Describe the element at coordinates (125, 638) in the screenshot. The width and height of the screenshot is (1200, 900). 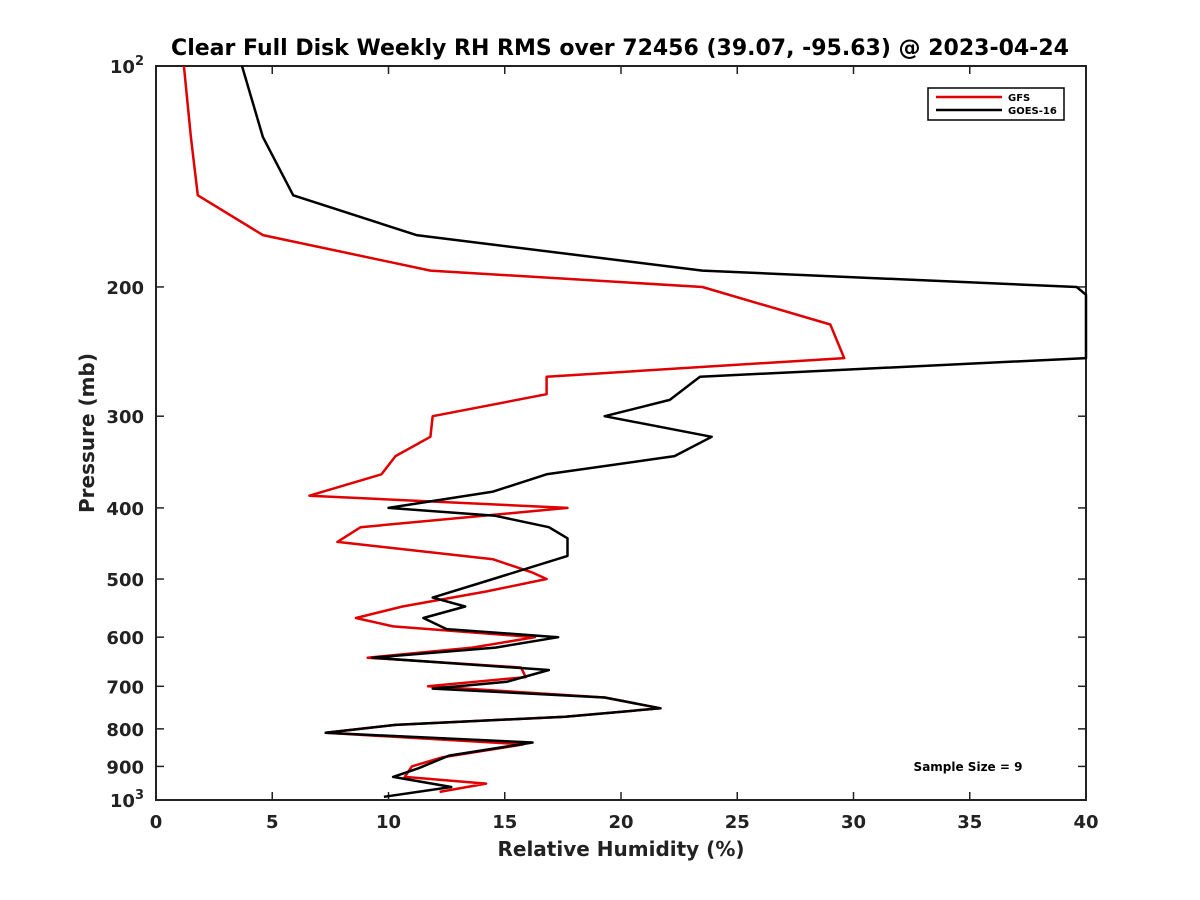
I see `y-tick-label: 600` at that location.